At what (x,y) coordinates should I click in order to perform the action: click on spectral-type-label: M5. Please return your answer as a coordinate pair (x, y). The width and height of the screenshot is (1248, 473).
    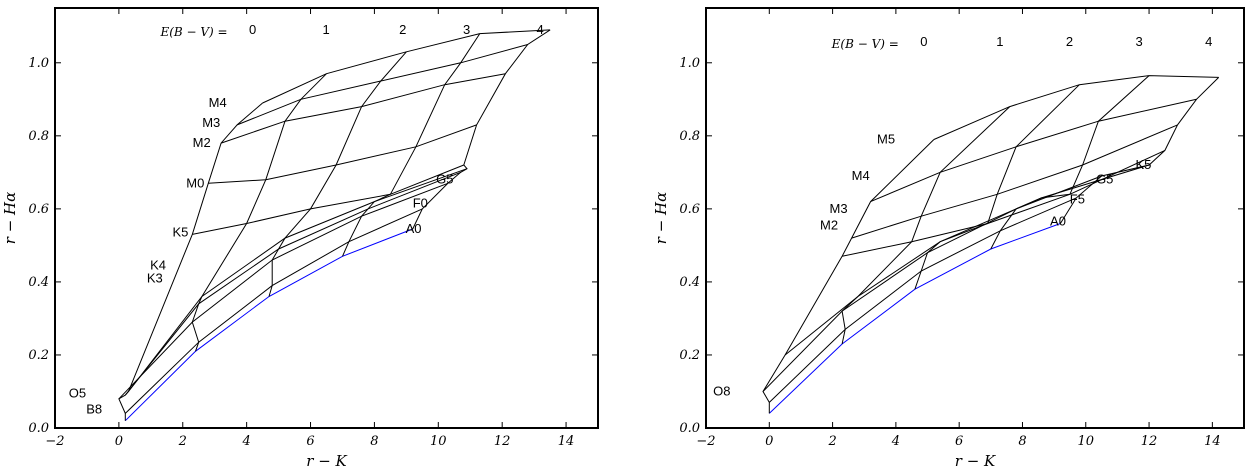
    Looking at the image, I should click on (886, 138).